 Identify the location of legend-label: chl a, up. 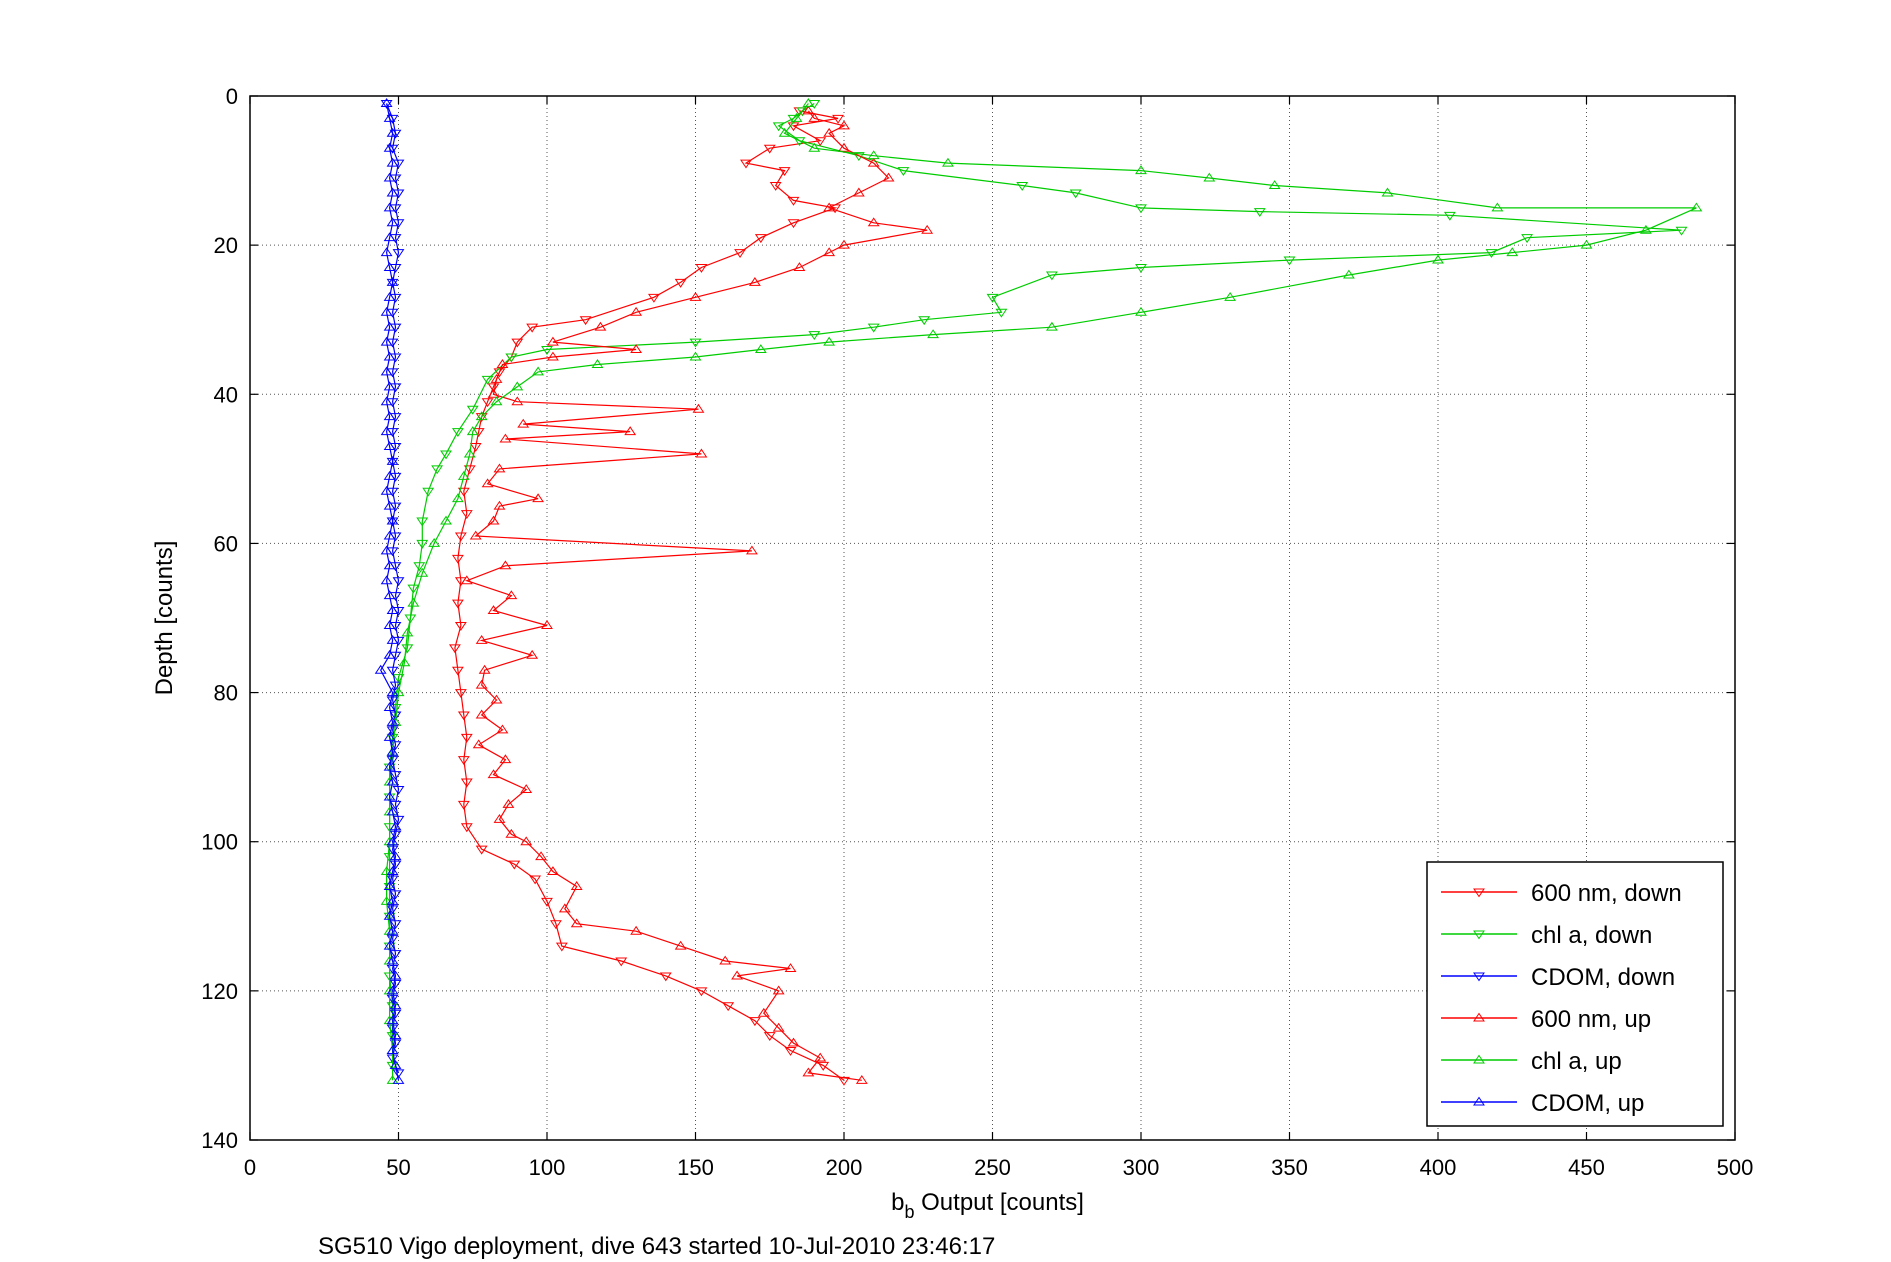
(1576, 1061).